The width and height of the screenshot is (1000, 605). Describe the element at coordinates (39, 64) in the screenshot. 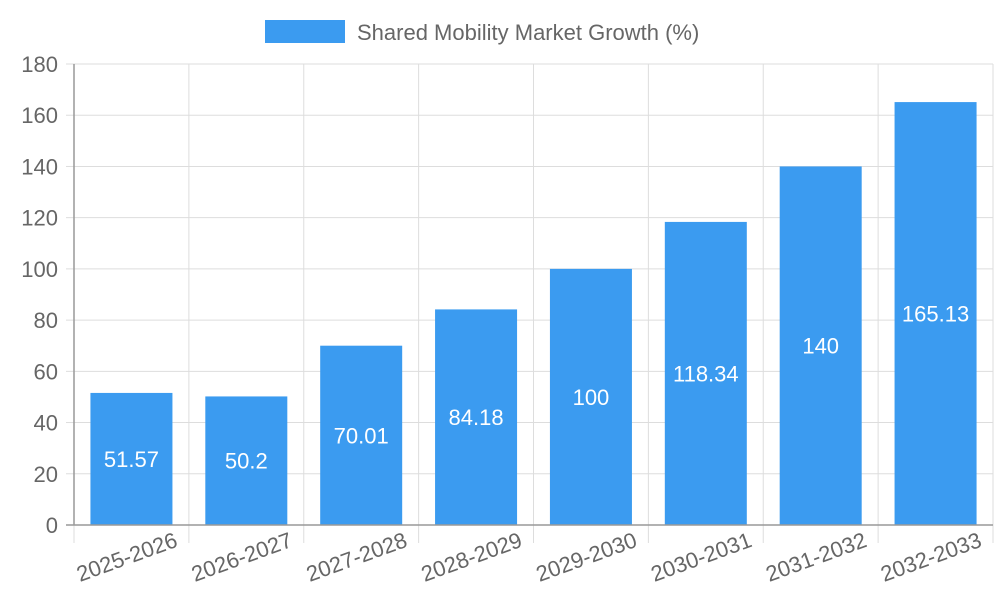

I see `y-tick-label: 180` at that location.